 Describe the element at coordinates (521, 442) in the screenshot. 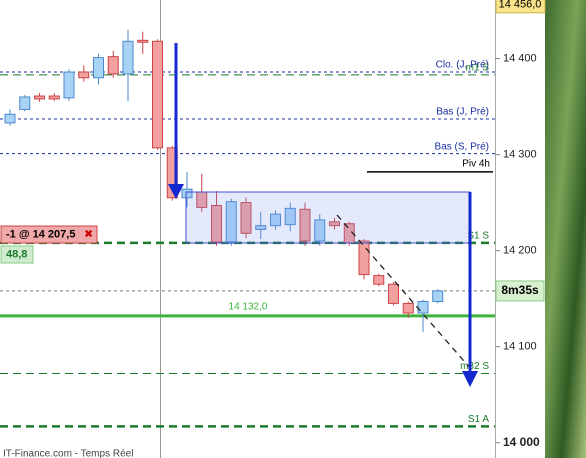

I see `y-tick-label: 14 000` at that location.